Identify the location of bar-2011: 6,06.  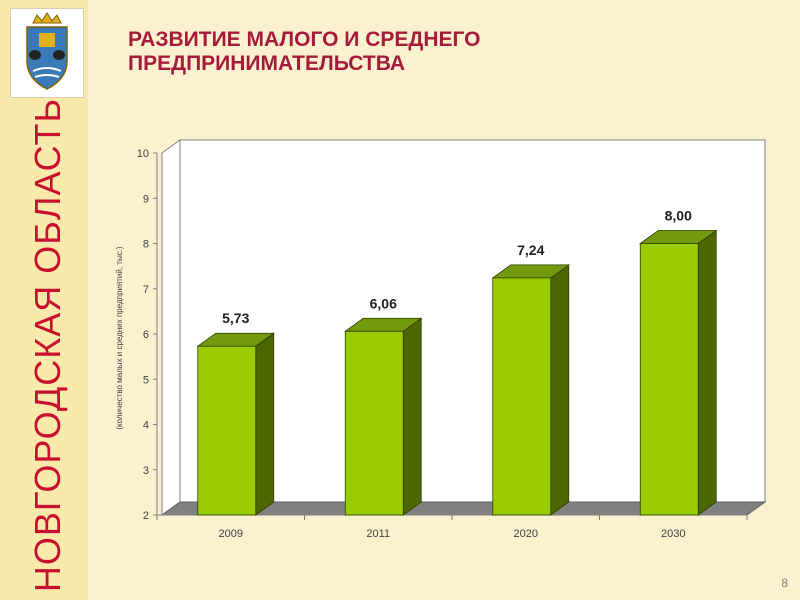
(383, 405).